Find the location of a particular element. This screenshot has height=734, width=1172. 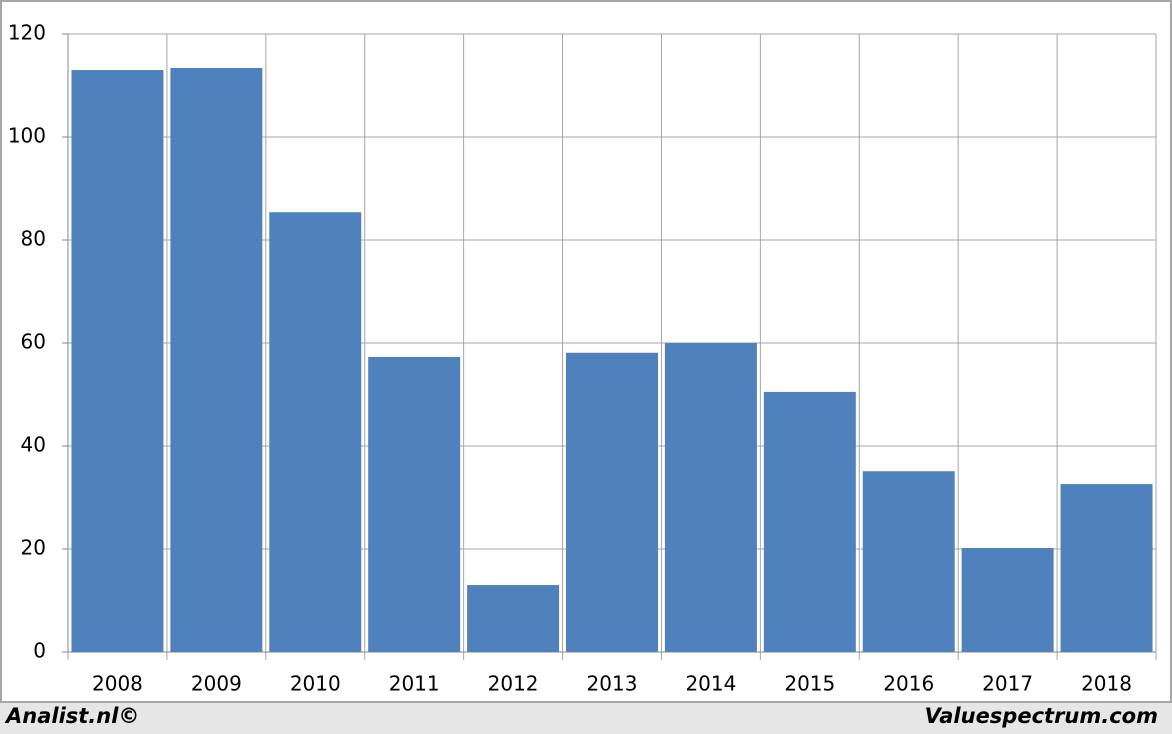

y-tick-label: 20 is located at coordinates (33, 548).